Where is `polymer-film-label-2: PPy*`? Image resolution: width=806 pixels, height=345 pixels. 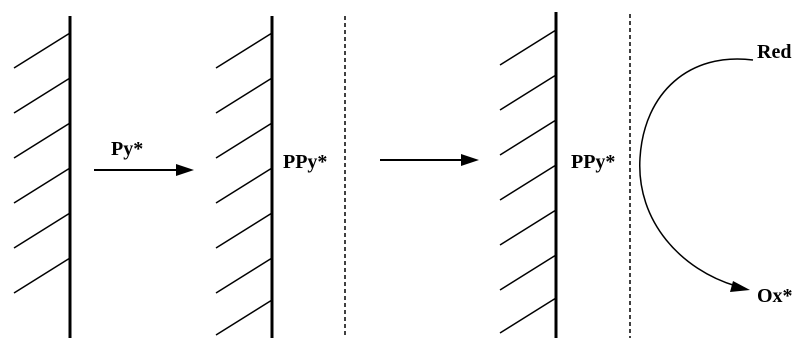 polymer-film-label-2: PPy* is located at coordinates (305, 162).